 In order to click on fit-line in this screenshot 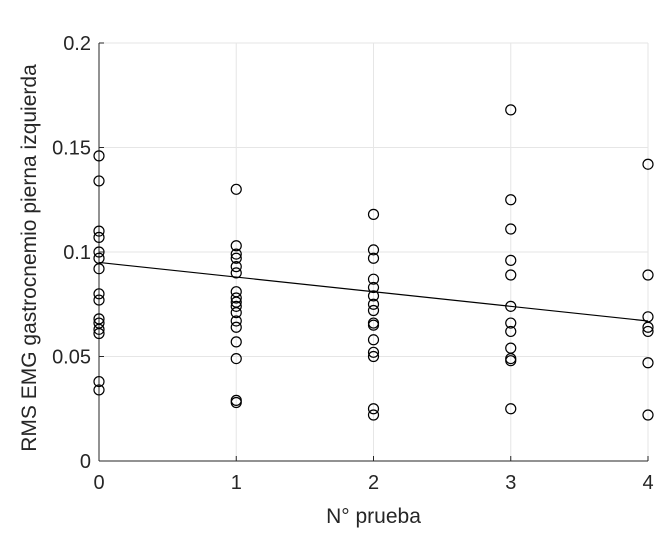, I will do `click(373, 291)`.